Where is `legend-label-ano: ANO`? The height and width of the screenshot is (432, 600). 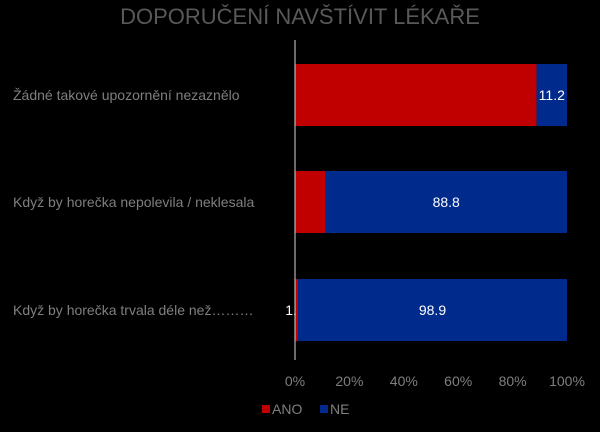
legend-label-ano: ANO is located at coordinates (287, 409).